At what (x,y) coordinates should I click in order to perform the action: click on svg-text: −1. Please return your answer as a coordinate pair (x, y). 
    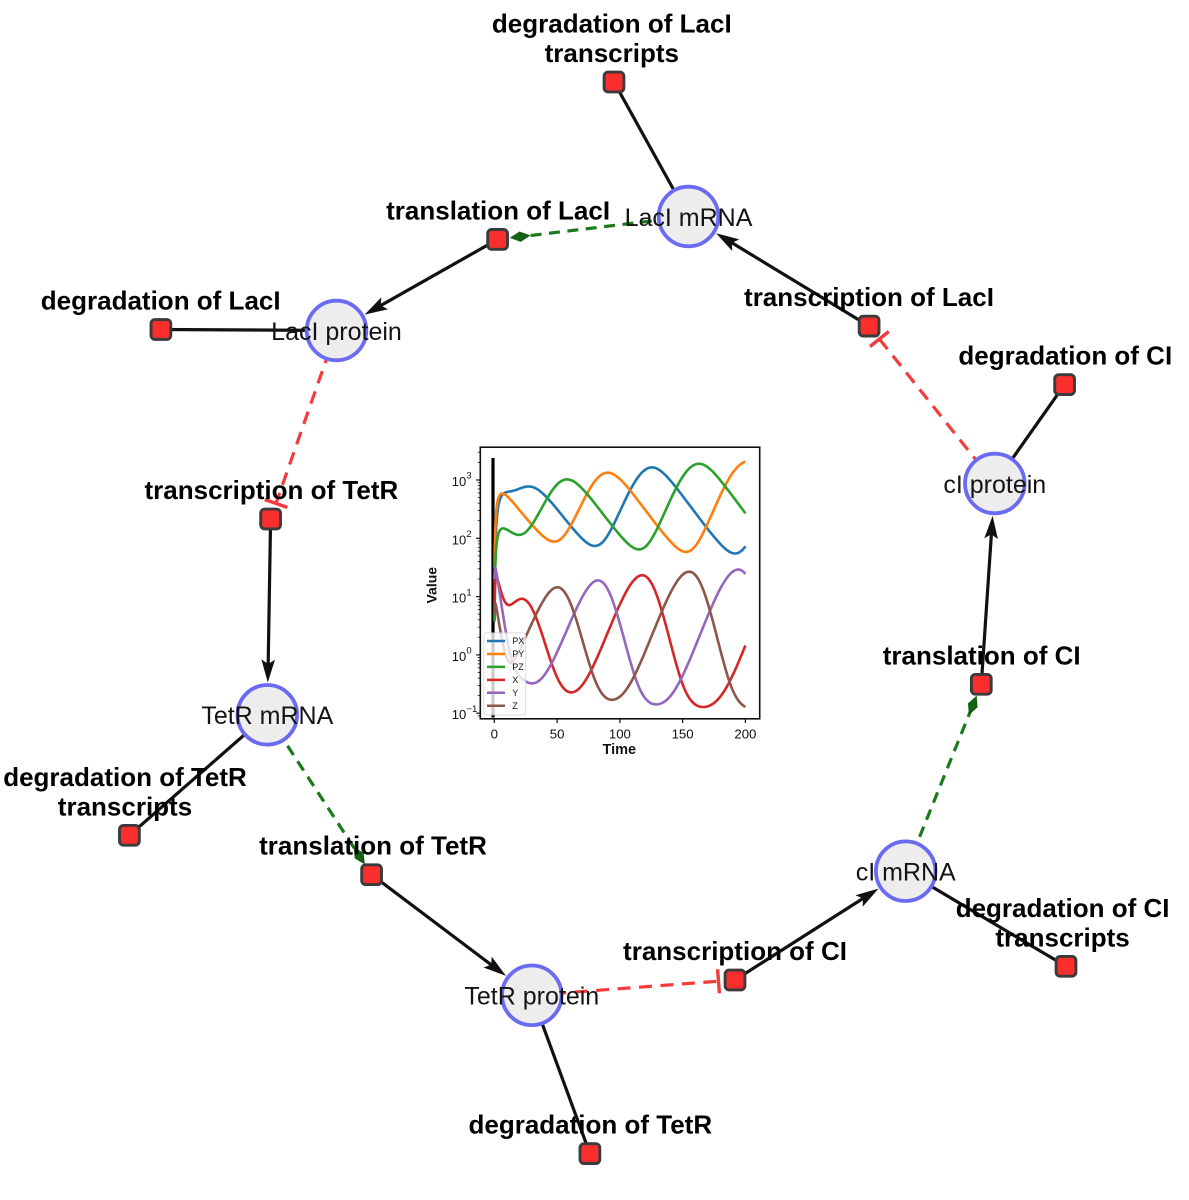
    Looking at the image, I should click on (471, 709).